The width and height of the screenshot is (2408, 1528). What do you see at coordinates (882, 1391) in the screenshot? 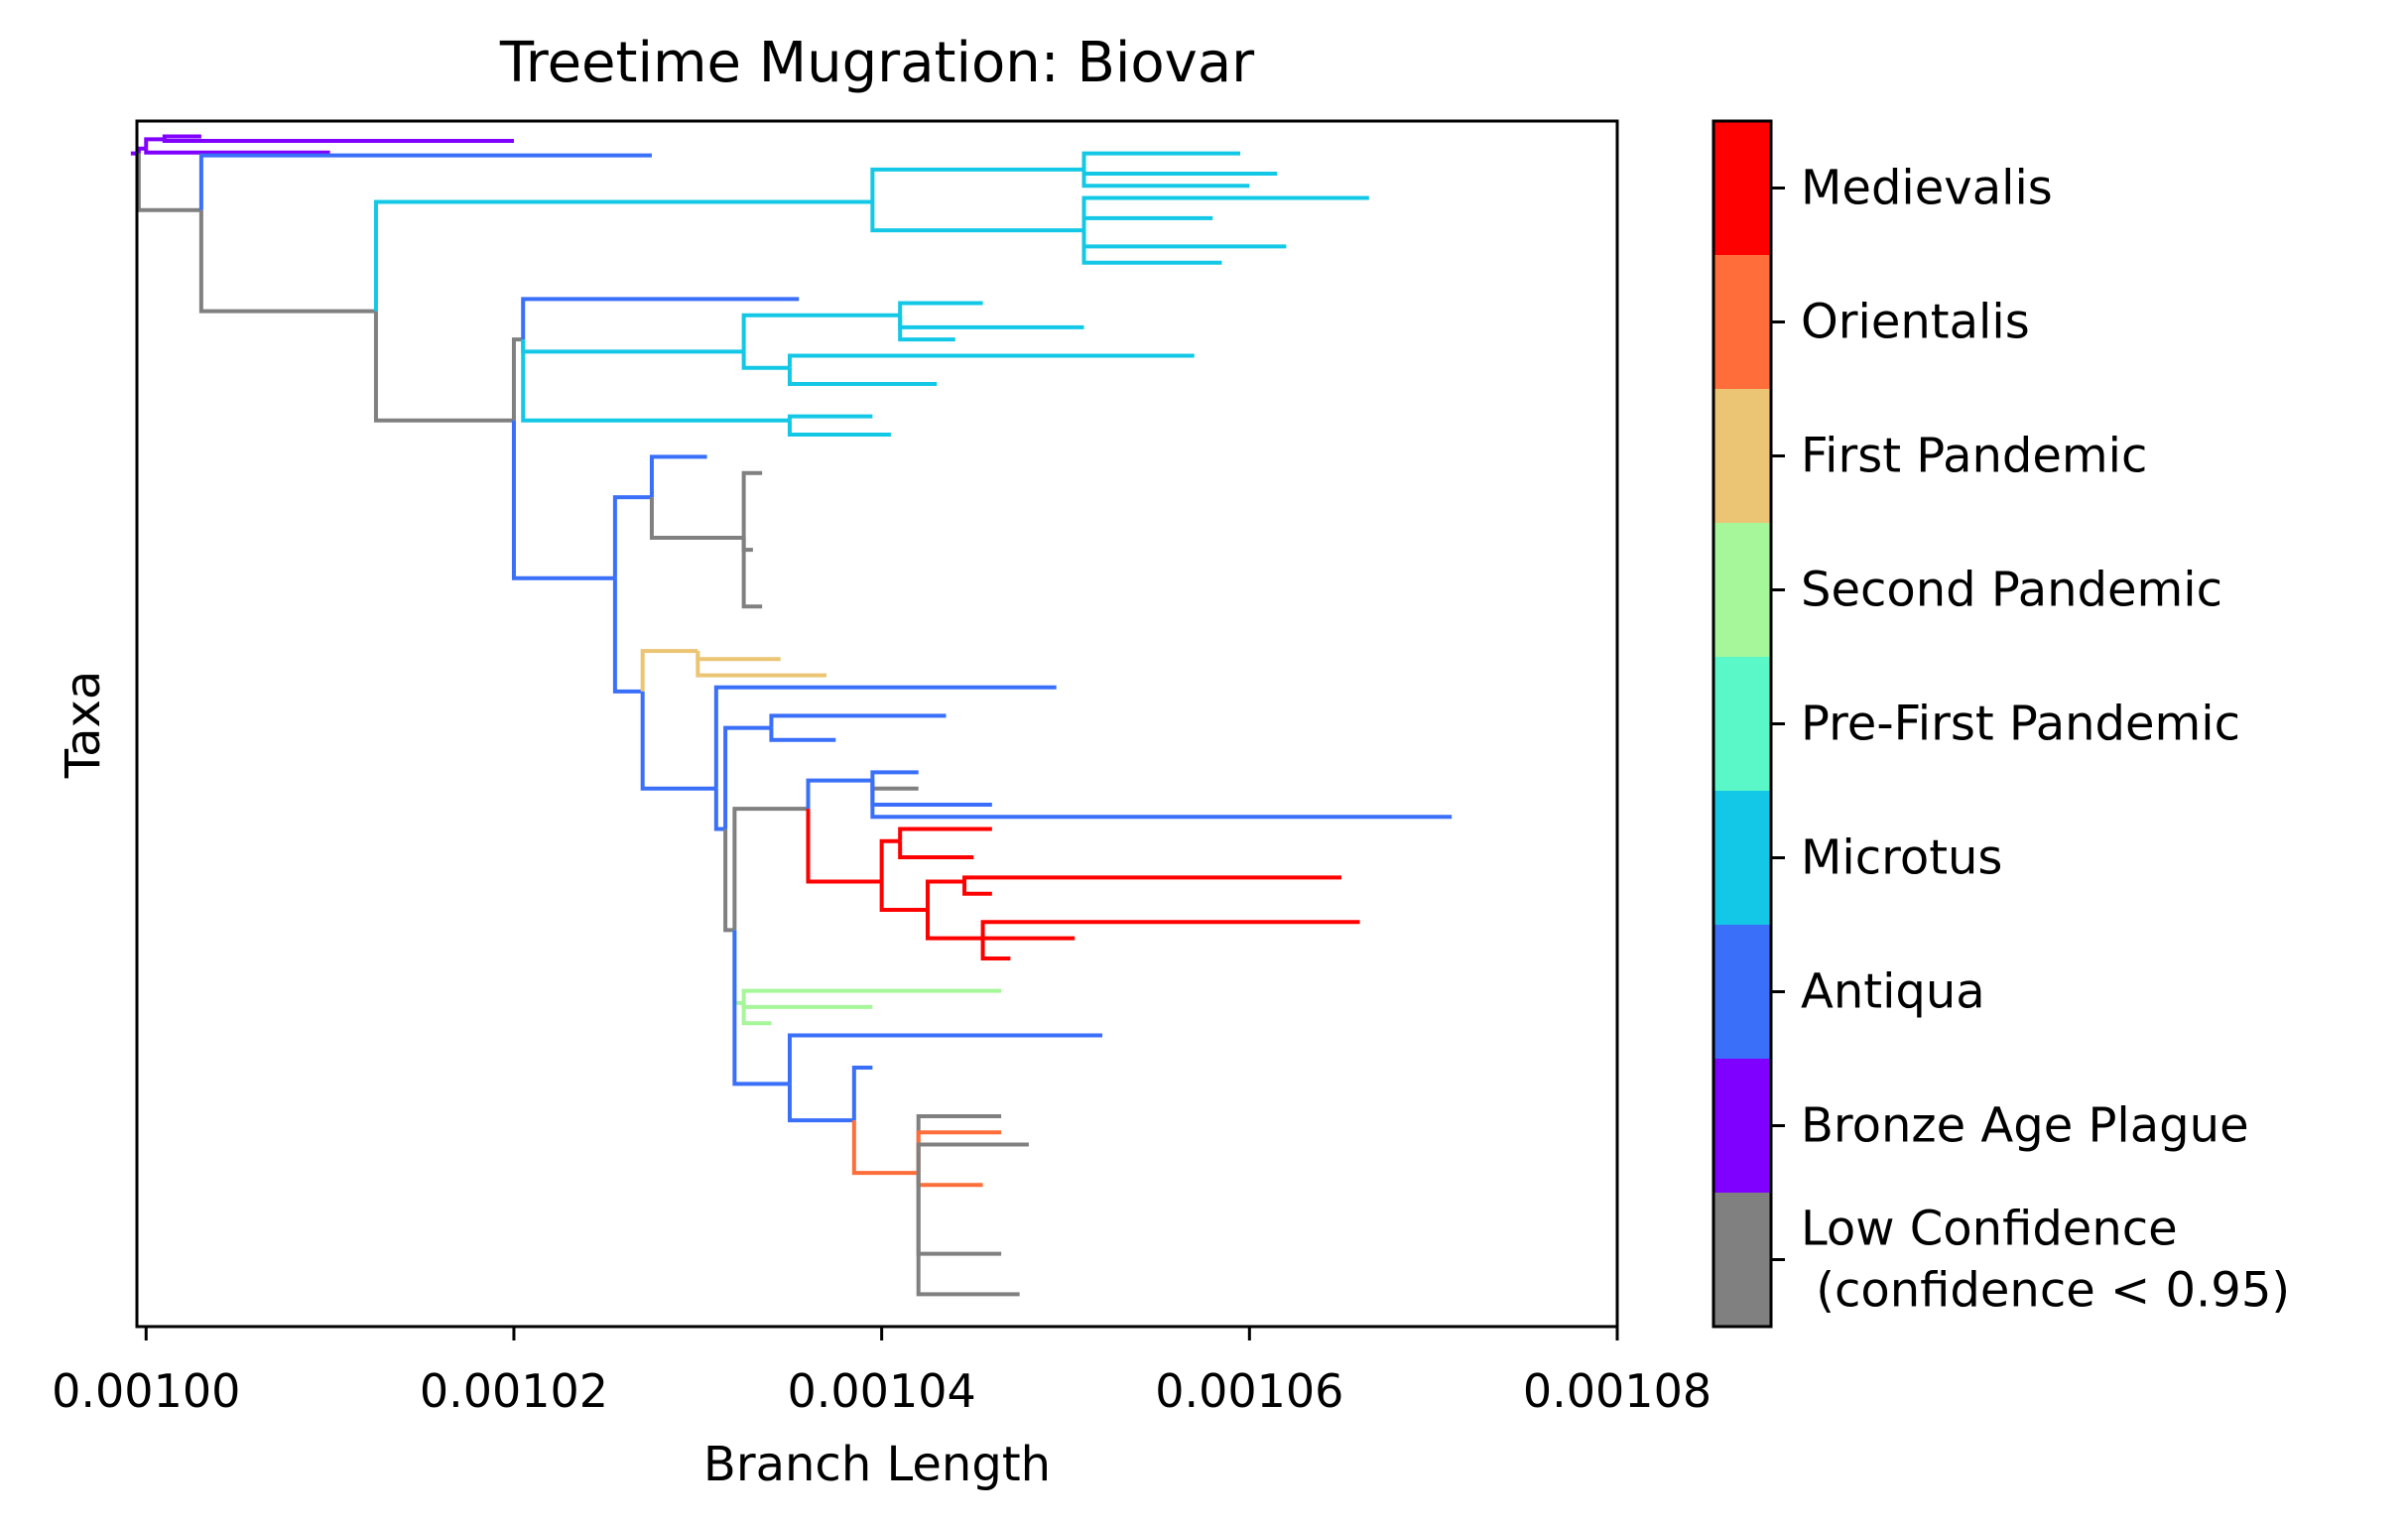
I see `x-tick-label-2: 0.00104` at bounding box center [882, 1391].